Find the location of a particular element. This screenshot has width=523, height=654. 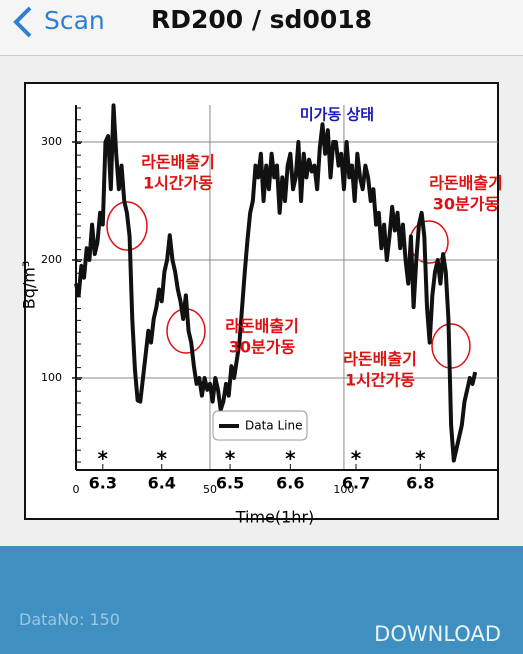

x-tick-label: 100 is located at coordinates (343, 489).